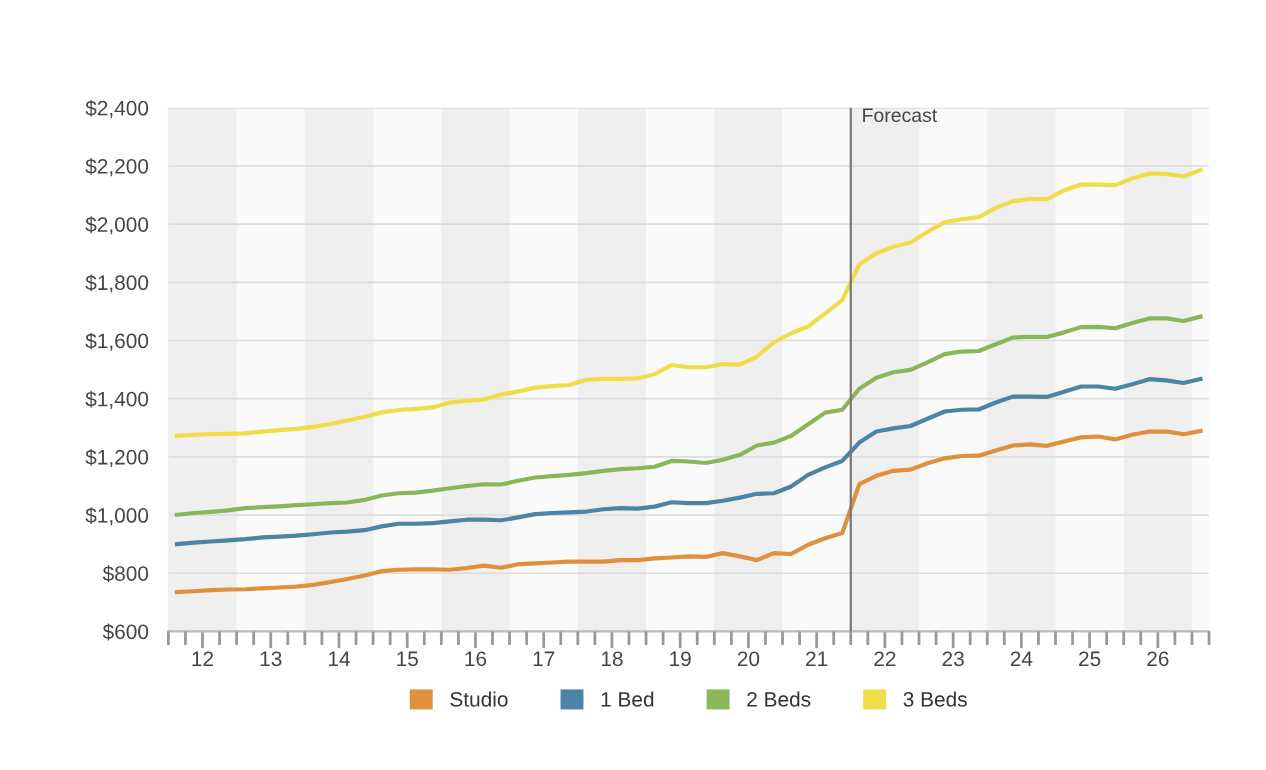  What do you see at coordinates (544, 658) in the screenshot?
I see `x-tick-label: 17` at bounding box center [544, 658].